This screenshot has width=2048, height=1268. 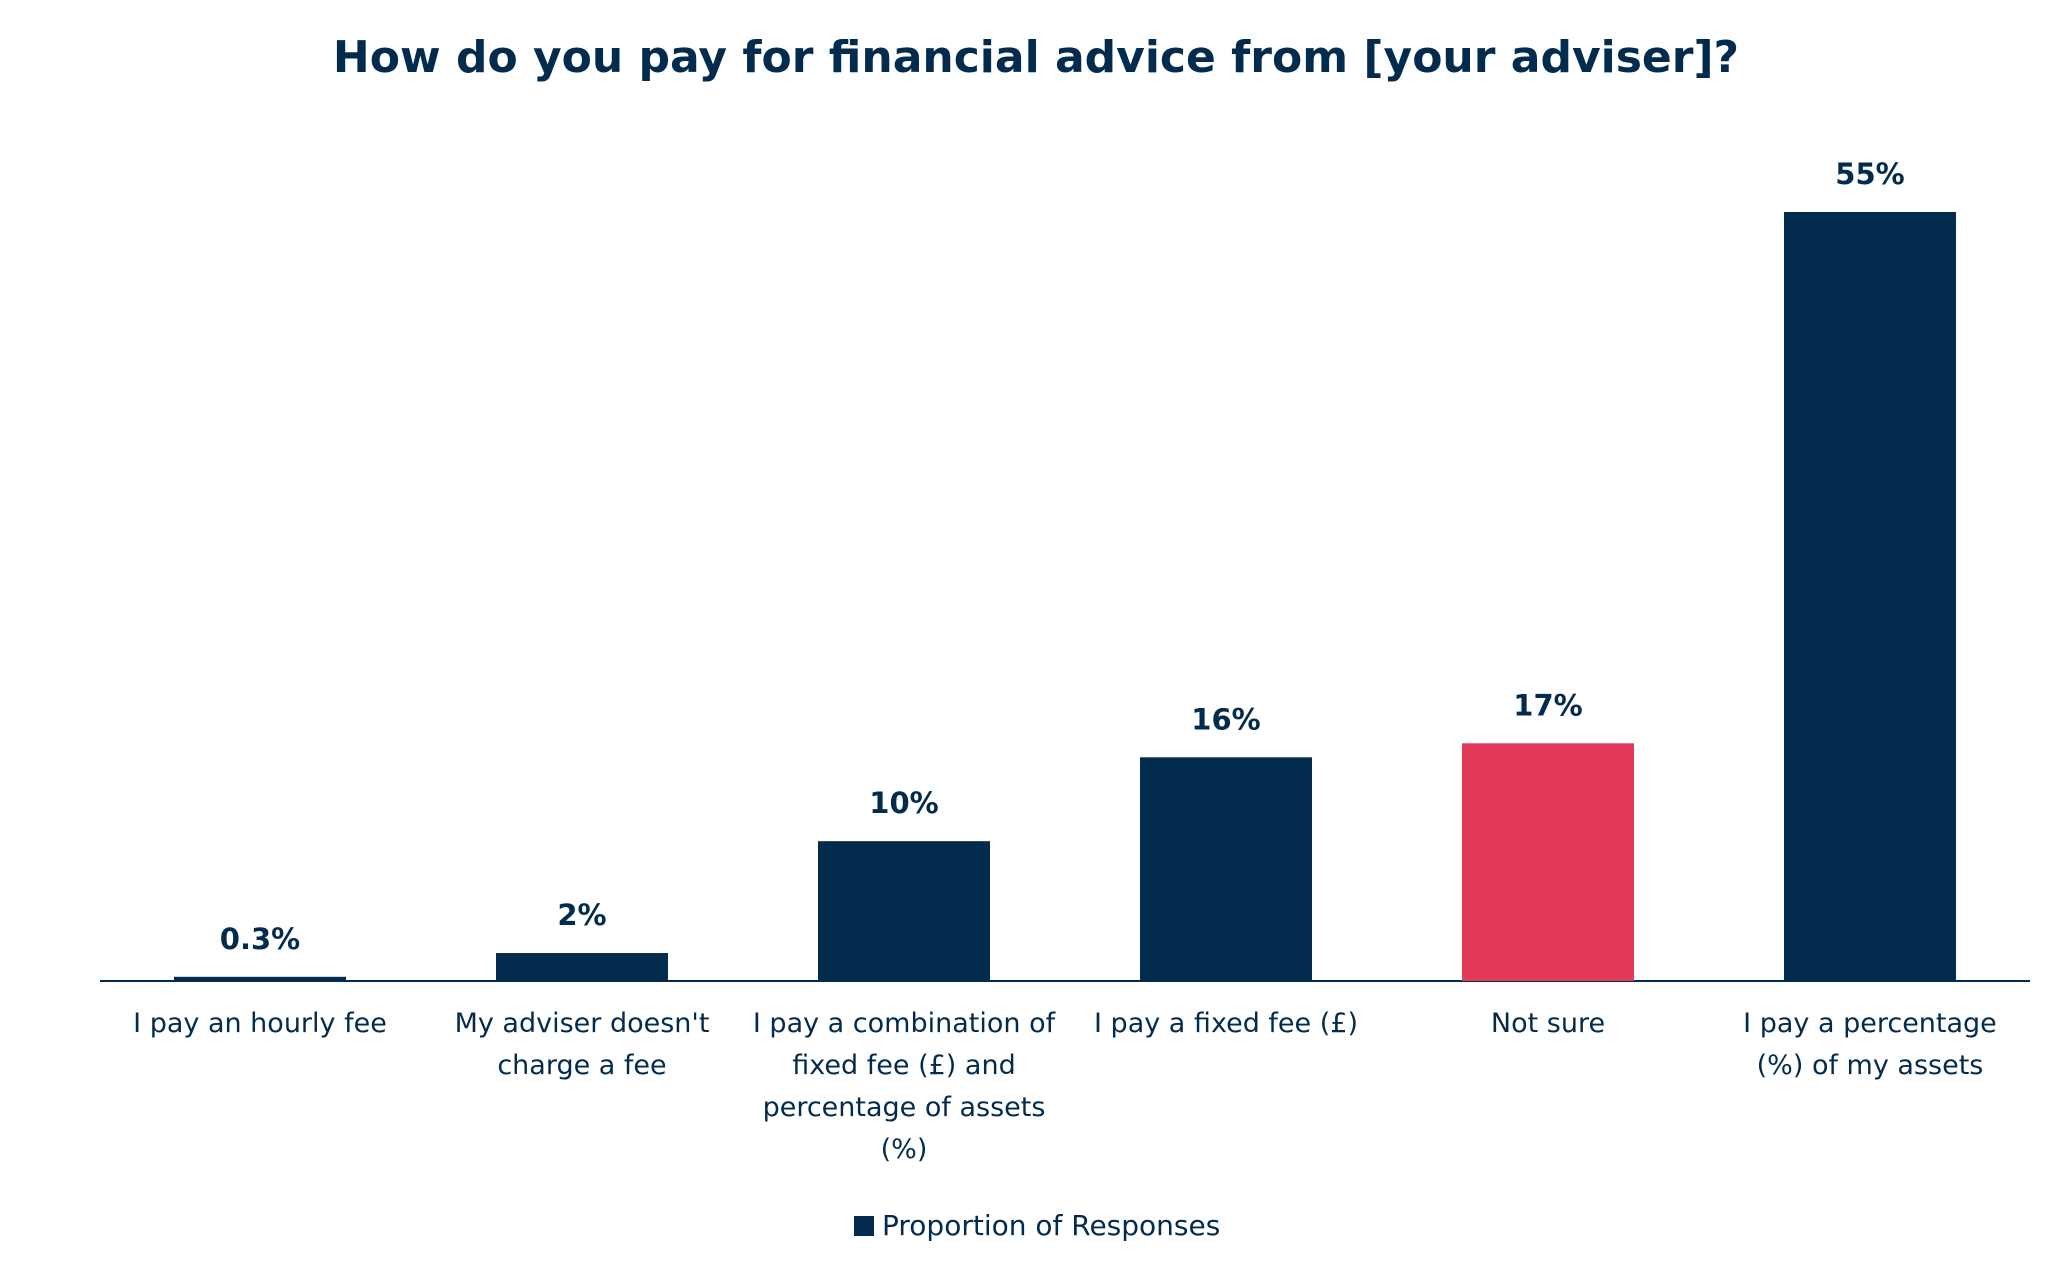 I want to click on data-label: 2%, so click(x=581, y=915).